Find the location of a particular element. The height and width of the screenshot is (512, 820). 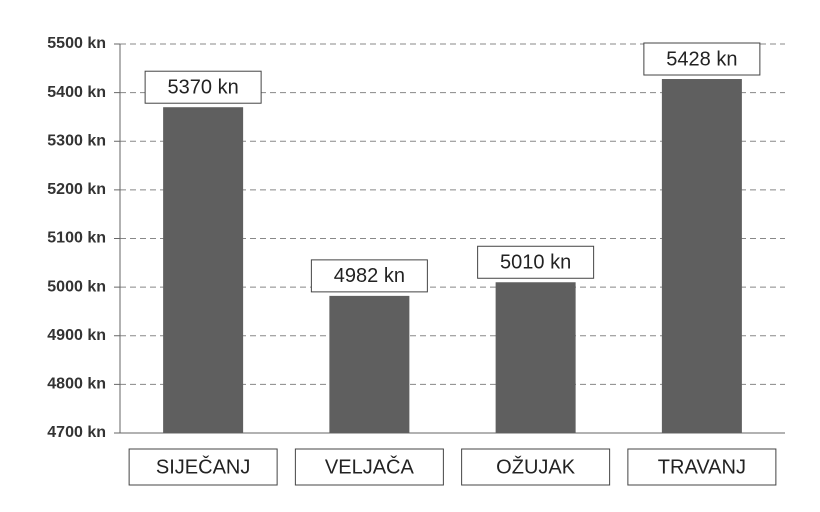

x-tick-label: TRAVANJ is located at coordinates (702, 467).